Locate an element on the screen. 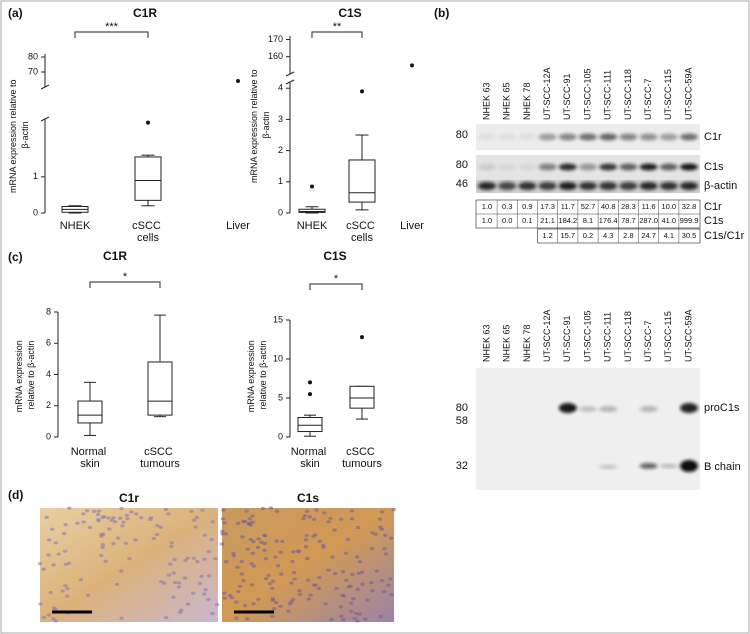 Image resolution: width=750 pixels, height=634 pixels. row-label: C1s is located at coordinates (714, 221).